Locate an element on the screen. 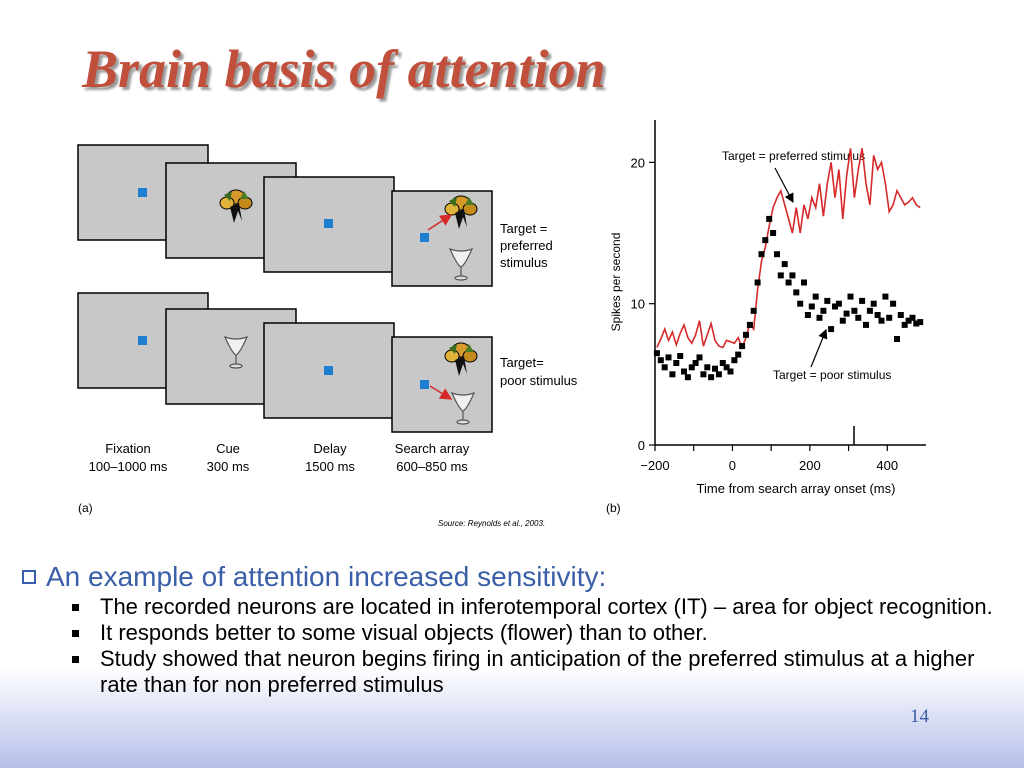 This screenshot has height=768, width=1024. series-layer is located at coordinates (788, 264).